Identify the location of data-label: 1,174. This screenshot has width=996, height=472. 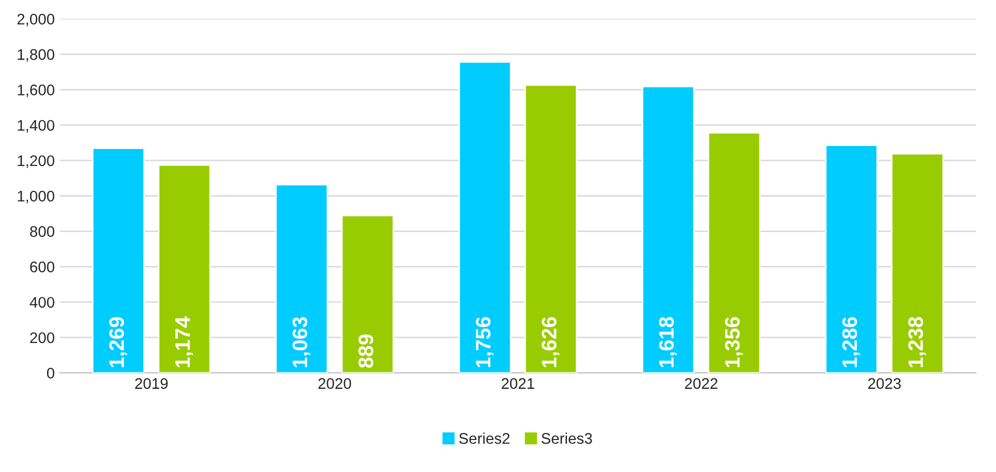
(184, 342).